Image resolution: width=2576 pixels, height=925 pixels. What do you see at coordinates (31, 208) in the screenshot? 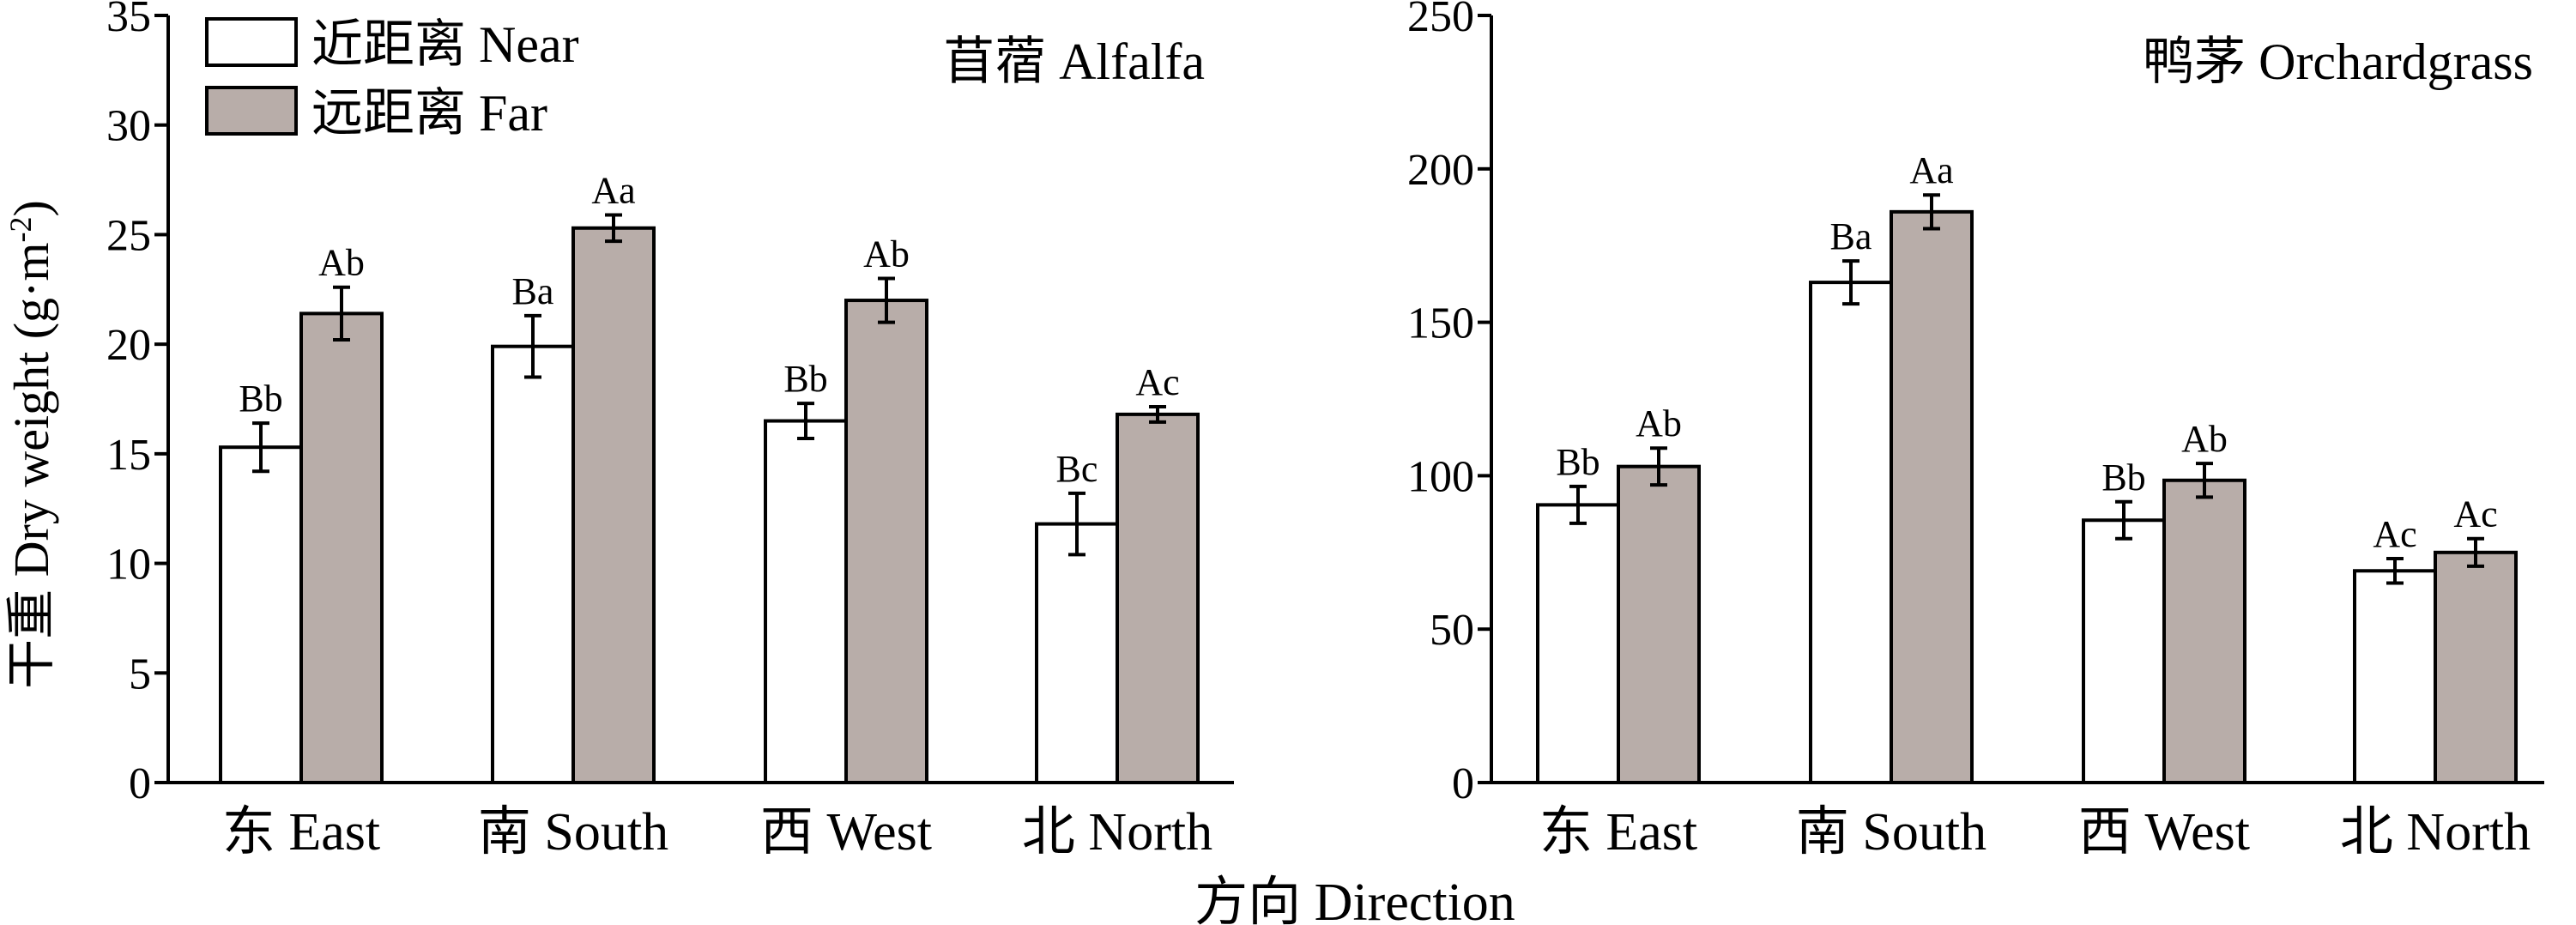
I see `y-axis-label-close: )` at bounding box center [31, 208].